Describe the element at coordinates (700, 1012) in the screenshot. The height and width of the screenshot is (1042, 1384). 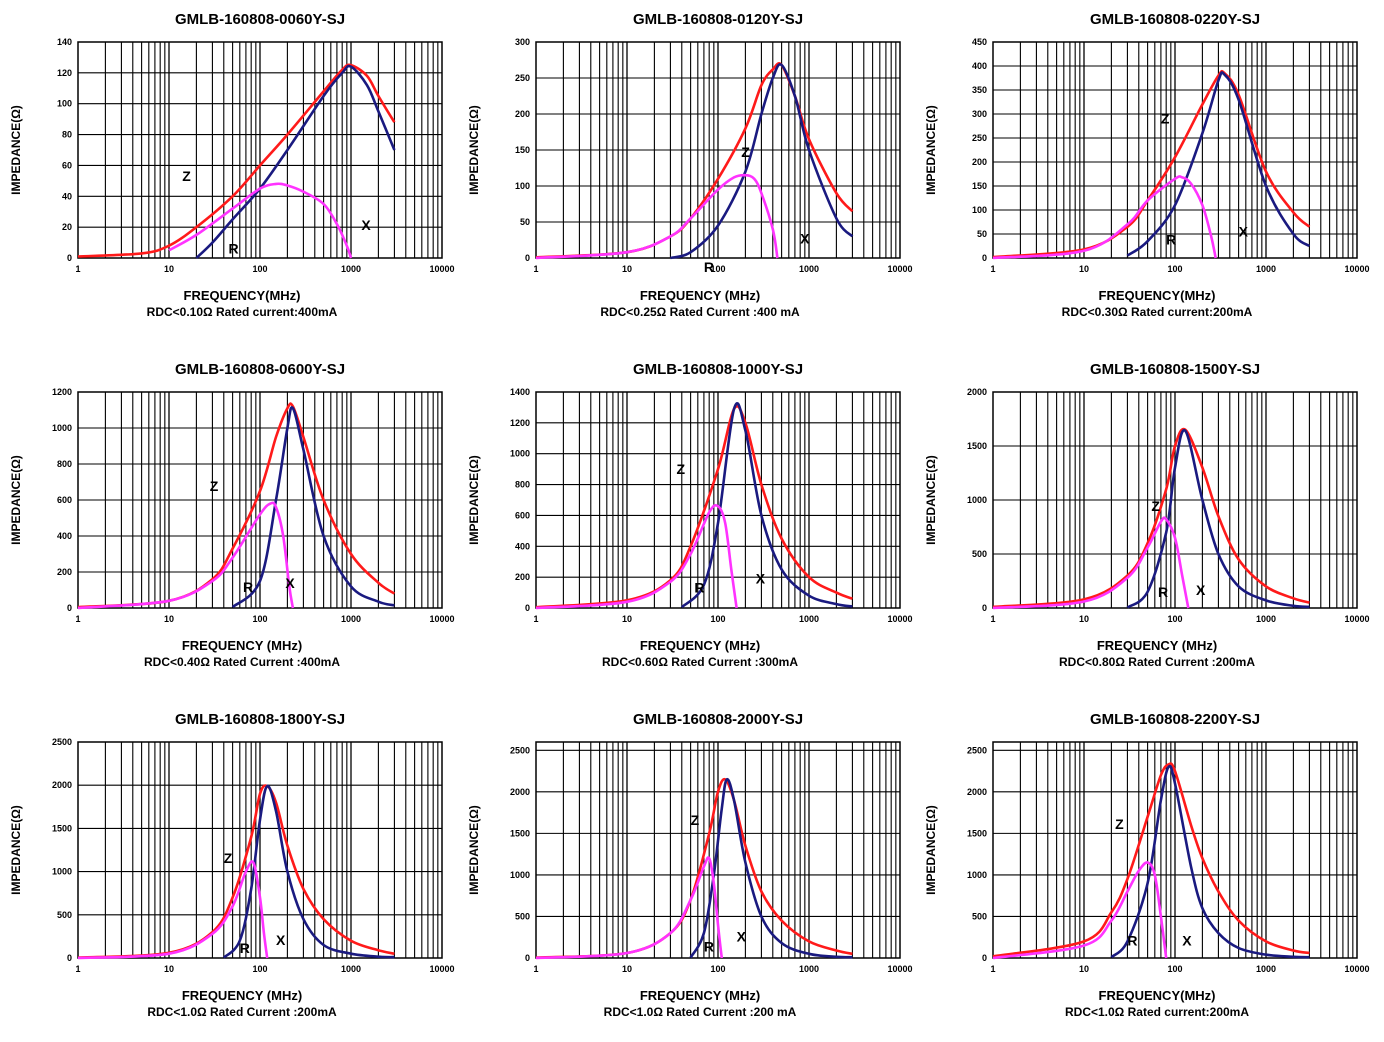
I see `rated-specs-note: RDC<1.0Ω Rated Current :200 mA` at that location.